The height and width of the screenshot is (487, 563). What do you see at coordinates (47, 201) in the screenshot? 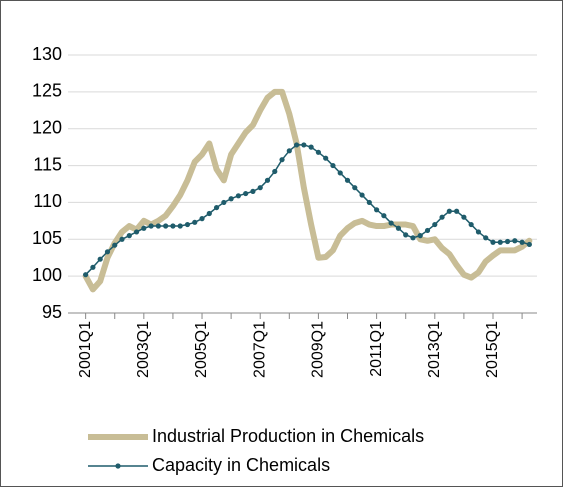
I see `y-tick-label: 110` at bounding box center [47, 201].